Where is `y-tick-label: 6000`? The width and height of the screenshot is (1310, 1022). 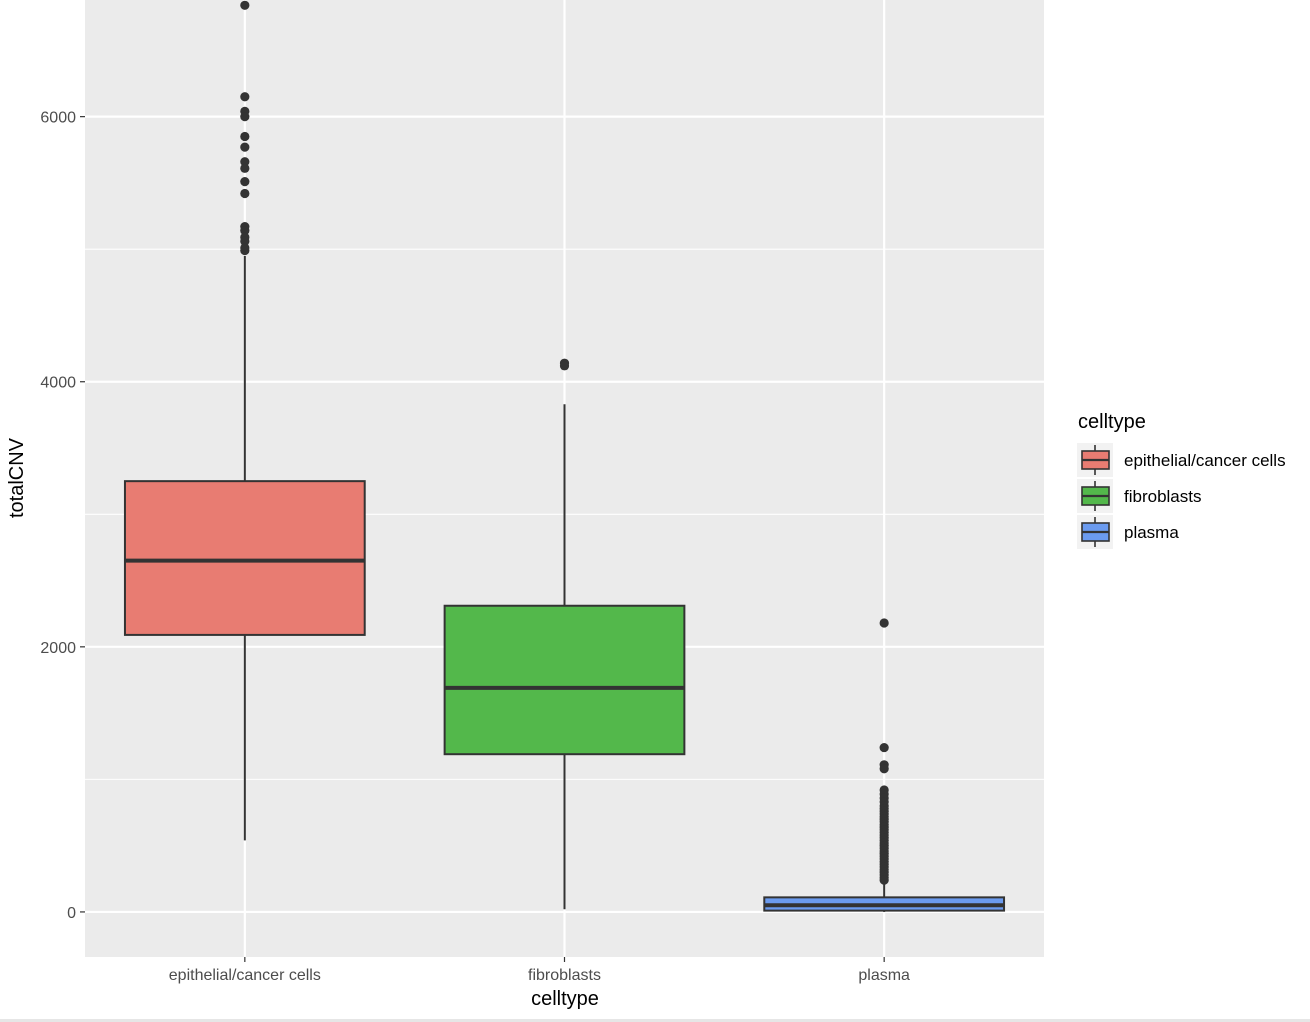
y-tick-label: 6000 is located at coordinates (58, 118).